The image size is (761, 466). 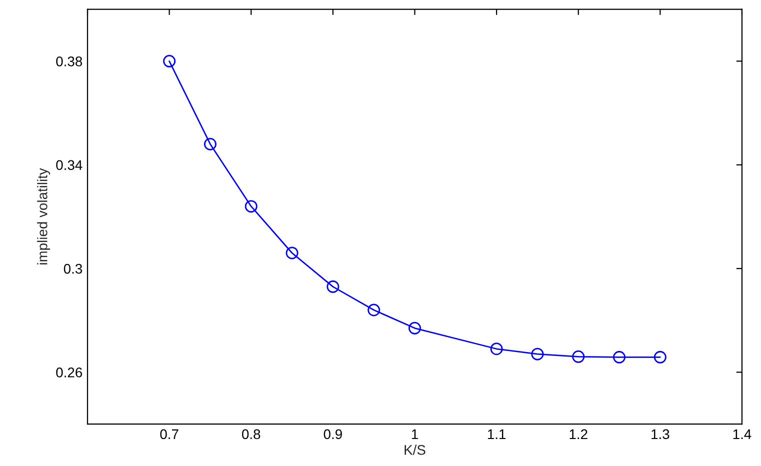 What do you see at coordinates (497, 434) in the screenshot?
I see `x-tick-label: 1.1` at bounding box center [497, 434].